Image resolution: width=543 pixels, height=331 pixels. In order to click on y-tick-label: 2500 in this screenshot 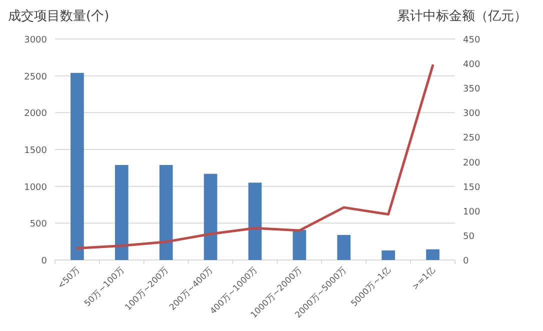, I will do `click(36, 77)`.